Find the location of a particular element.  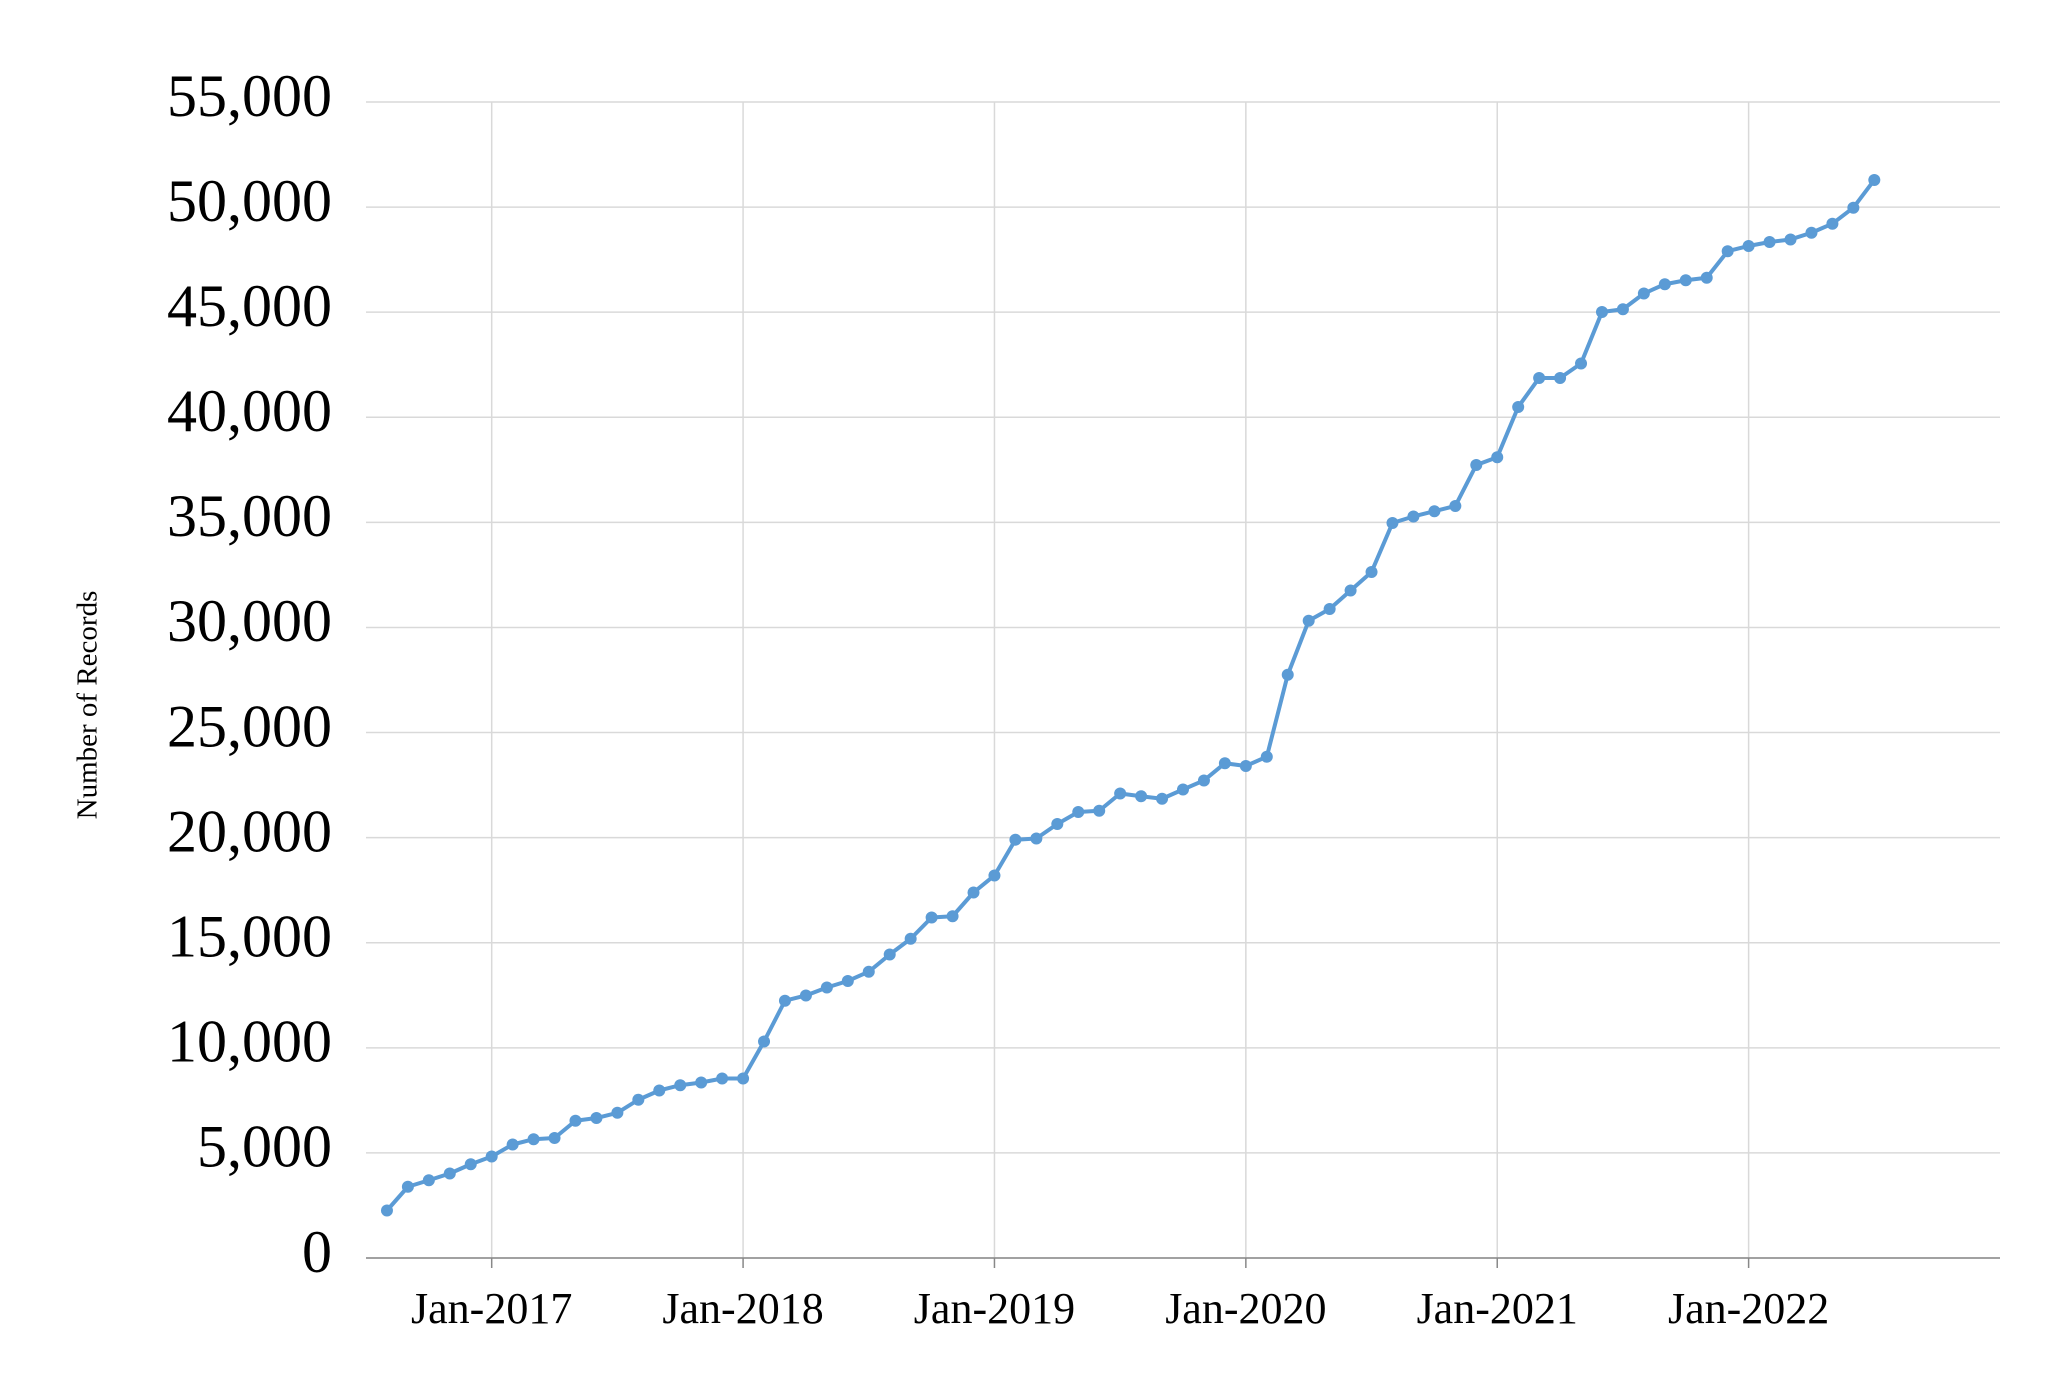

y-tick-label: 5,000 is located at coordinates (264, 1147).